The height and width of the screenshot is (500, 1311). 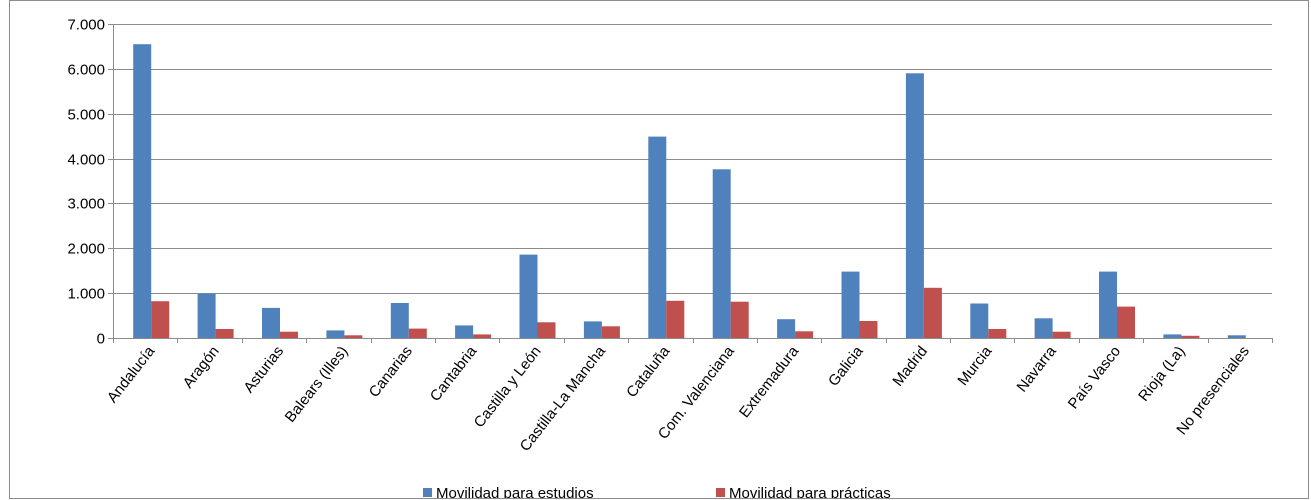 I want to click on category-label-navarra: Navarra, so click(x=1037, y=368).